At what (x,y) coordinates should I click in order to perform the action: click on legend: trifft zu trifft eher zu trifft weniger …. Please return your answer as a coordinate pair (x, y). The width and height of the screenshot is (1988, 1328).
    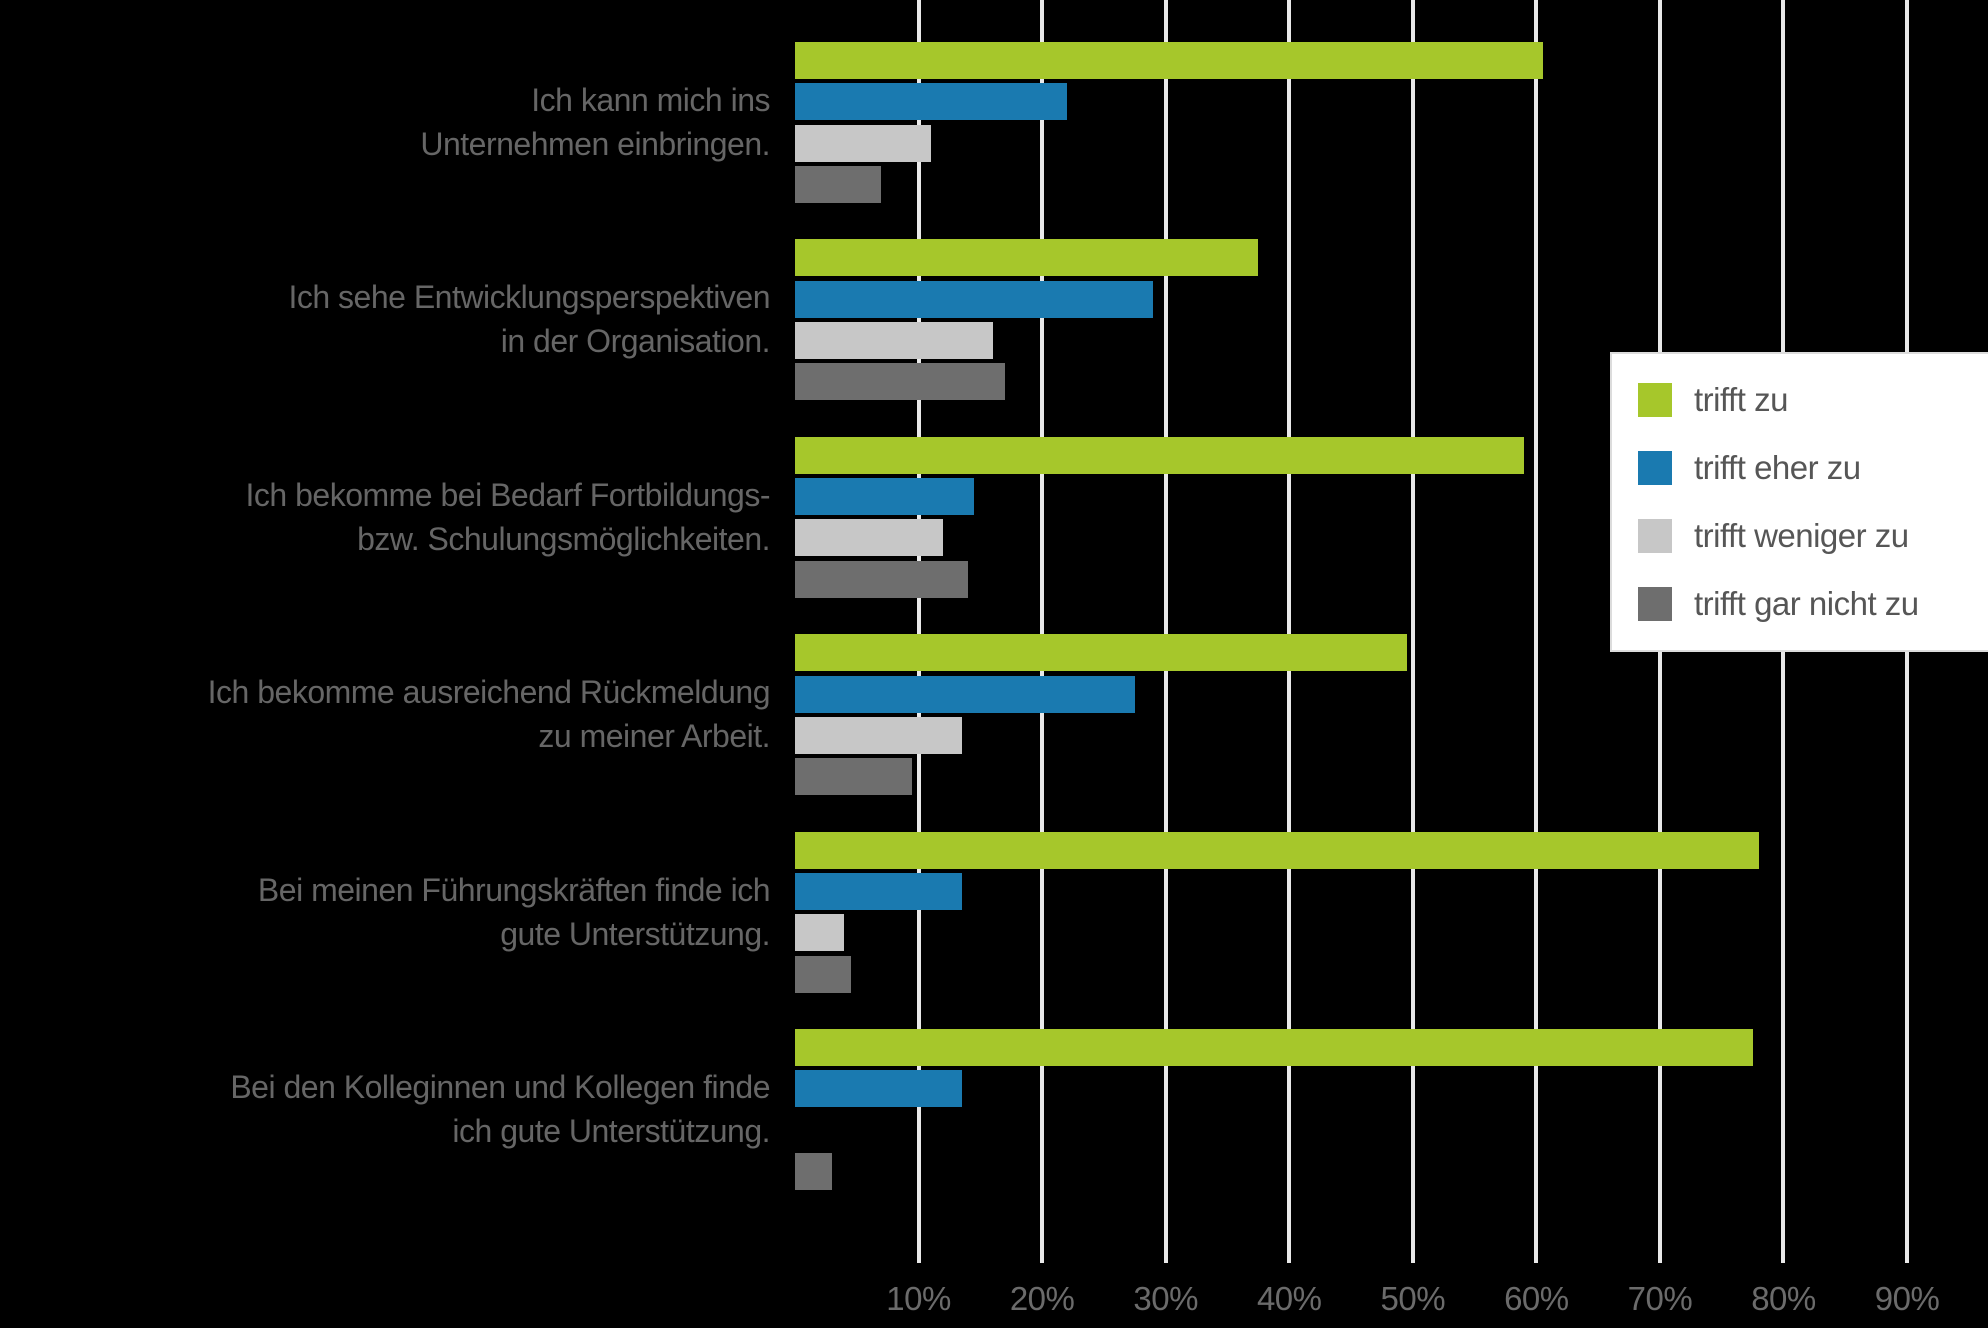
    Looking at the image, I should click on (1799, 502).